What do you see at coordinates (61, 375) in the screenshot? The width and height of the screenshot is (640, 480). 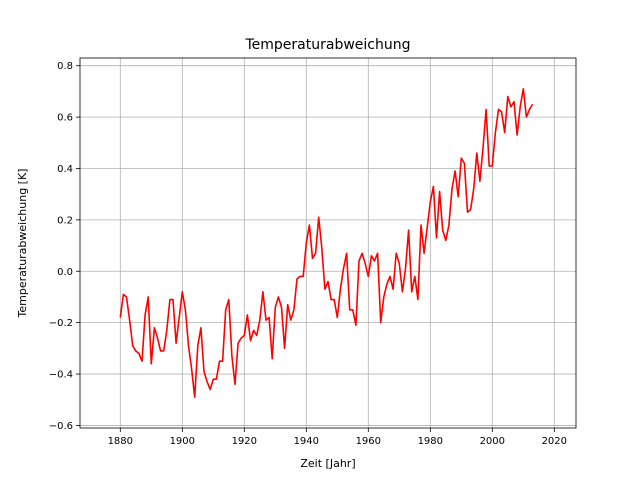 I see `y-tick-label: −0.4` at bounding box center [61, 375].